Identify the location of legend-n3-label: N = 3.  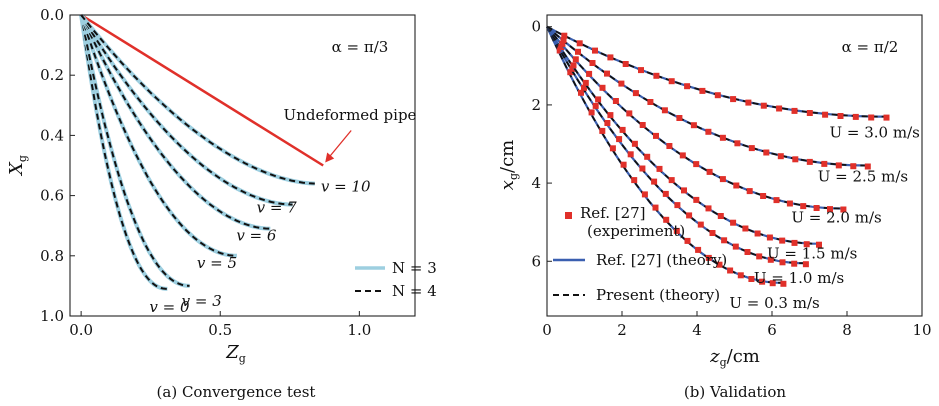
(414, 268).